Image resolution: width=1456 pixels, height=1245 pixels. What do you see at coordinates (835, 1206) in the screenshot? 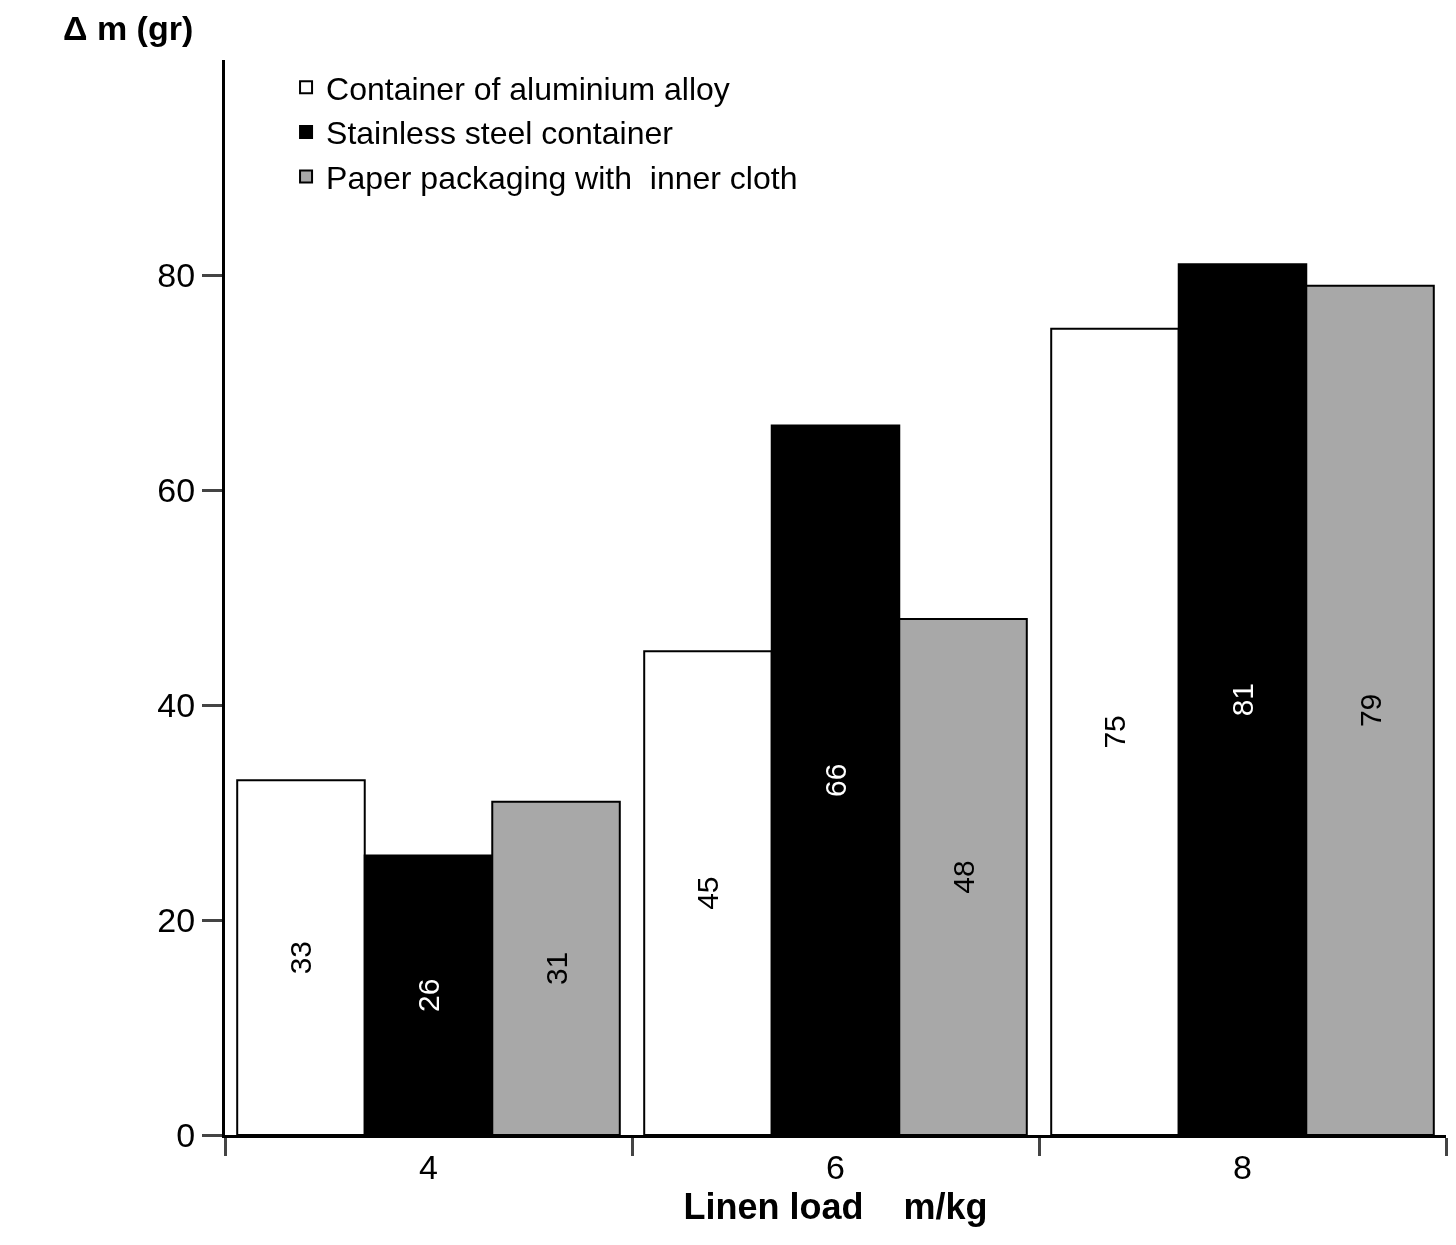
I see `x-axis-title: Linen load m/kg` at bounding box center [835, 1206].